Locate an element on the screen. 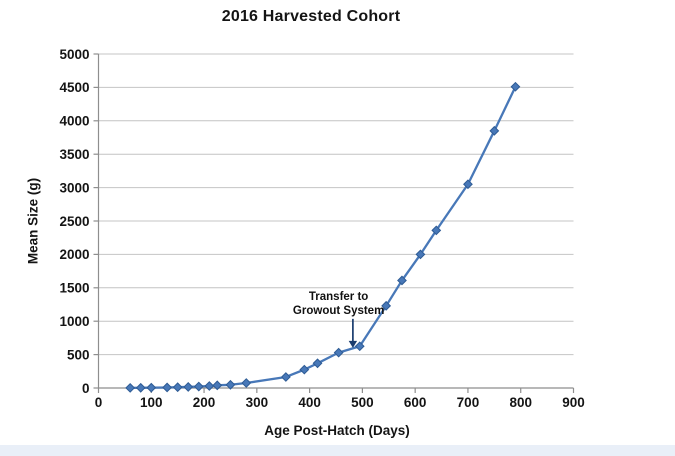 Image resolution: width=675 pixels, height=456 pixels. x-tick-label: 400 is located at coordinates (309, 402).